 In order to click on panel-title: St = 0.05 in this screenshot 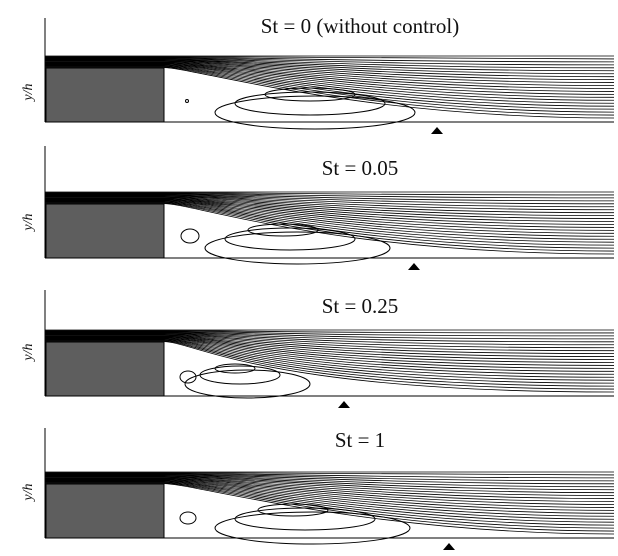, I will do `click(360, 168)`.